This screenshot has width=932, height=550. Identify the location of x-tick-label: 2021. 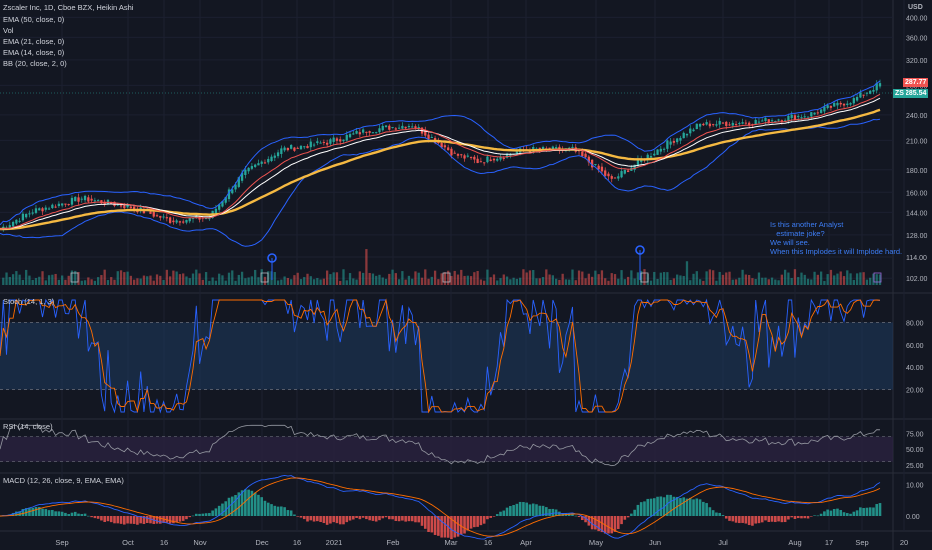
(334, 542).